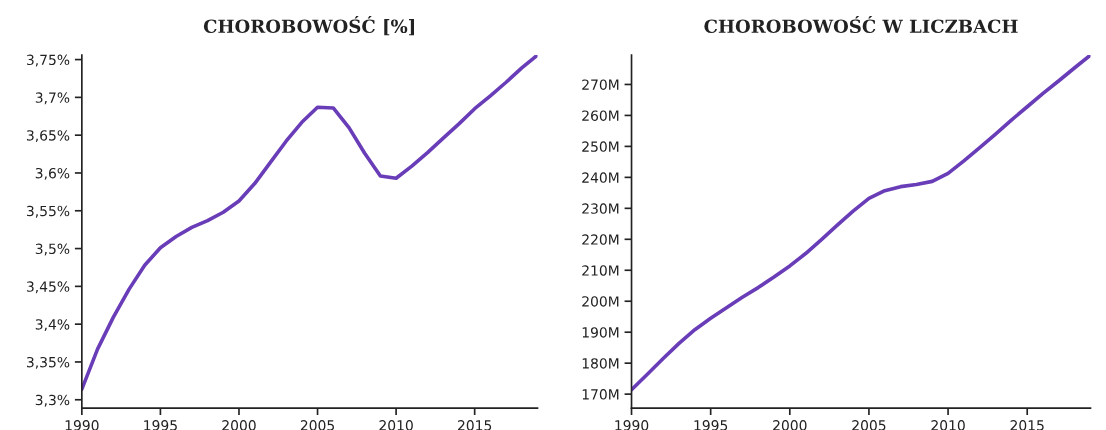  I want to click on y-tick-label: 200M, so click(600, 301).